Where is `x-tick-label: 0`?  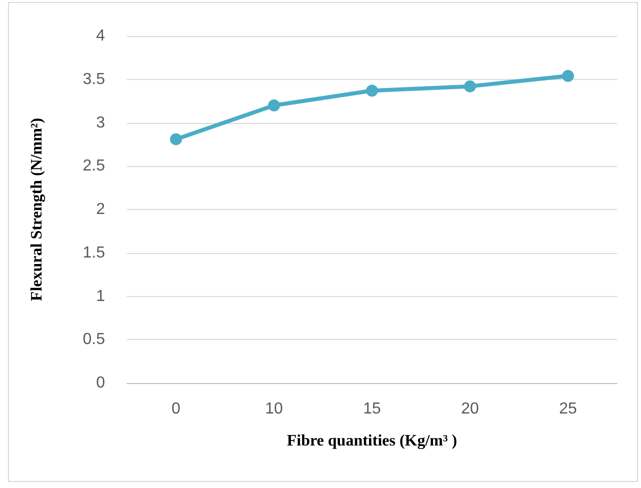 x-tick-label: 0 is located at coordinates (176, 409).